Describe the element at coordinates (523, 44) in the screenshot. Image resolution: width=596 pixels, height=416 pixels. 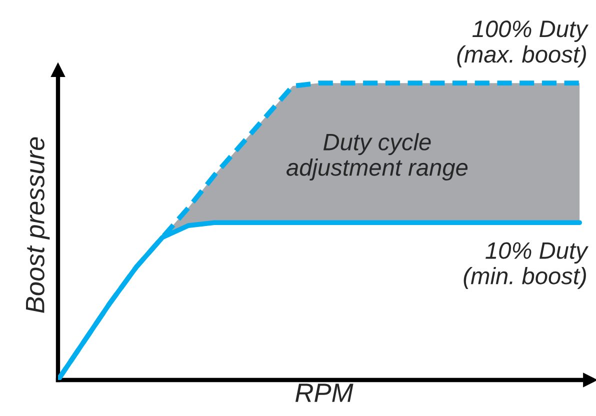
I see `text: 100% Duty (max. boost)` at that location.